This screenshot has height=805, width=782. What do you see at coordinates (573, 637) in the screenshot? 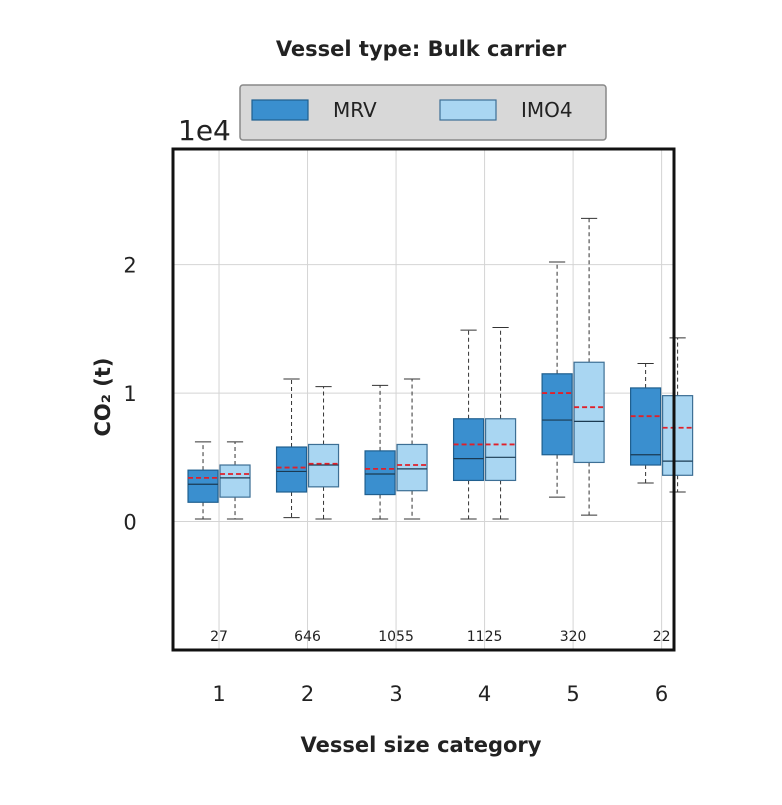
I see `count-label-4: 320` at bounding box center [573, 637].